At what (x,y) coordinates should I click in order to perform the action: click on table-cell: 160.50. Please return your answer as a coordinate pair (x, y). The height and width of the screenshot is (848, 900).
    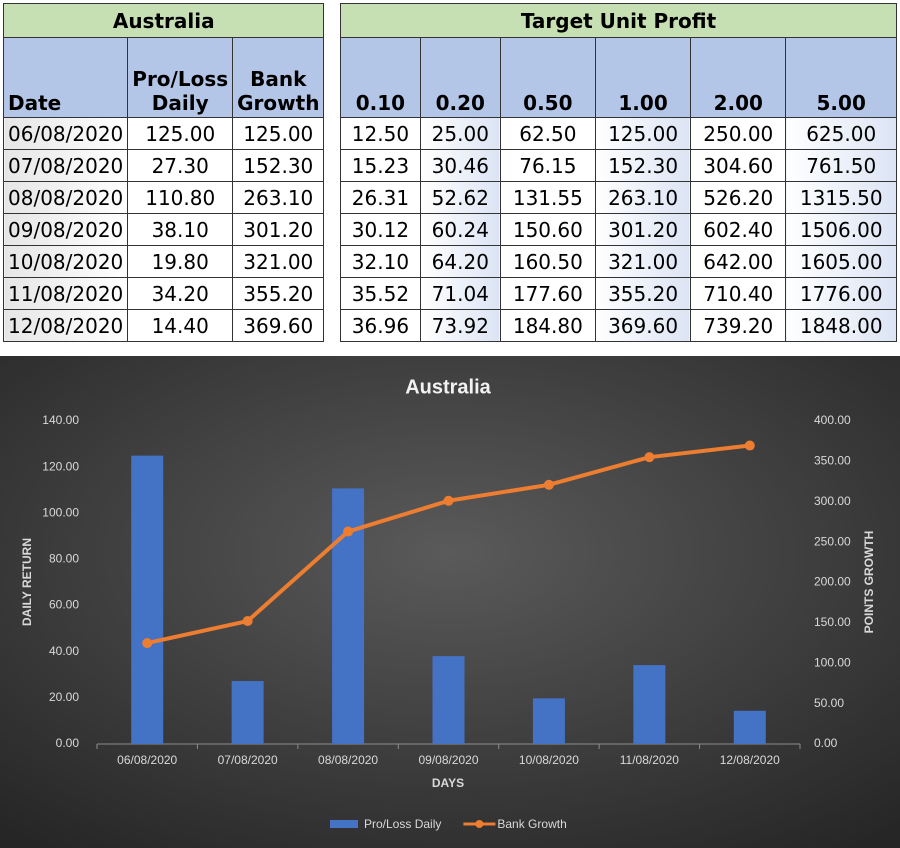
    Looking at the image, I should click on (547, 261).